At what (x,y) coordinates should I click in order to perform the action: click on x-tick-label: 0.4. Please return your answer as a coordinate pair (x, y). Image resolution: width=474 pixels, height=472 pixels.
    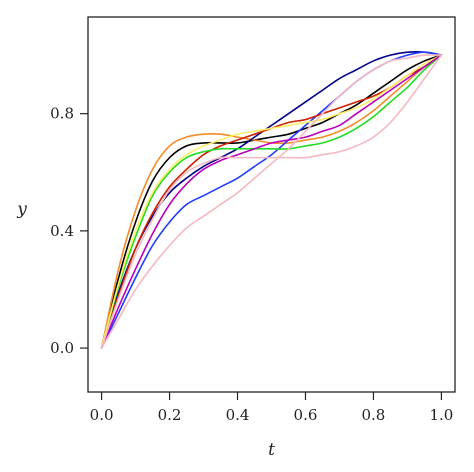
    Looking at the image, I should click on (238, 415).